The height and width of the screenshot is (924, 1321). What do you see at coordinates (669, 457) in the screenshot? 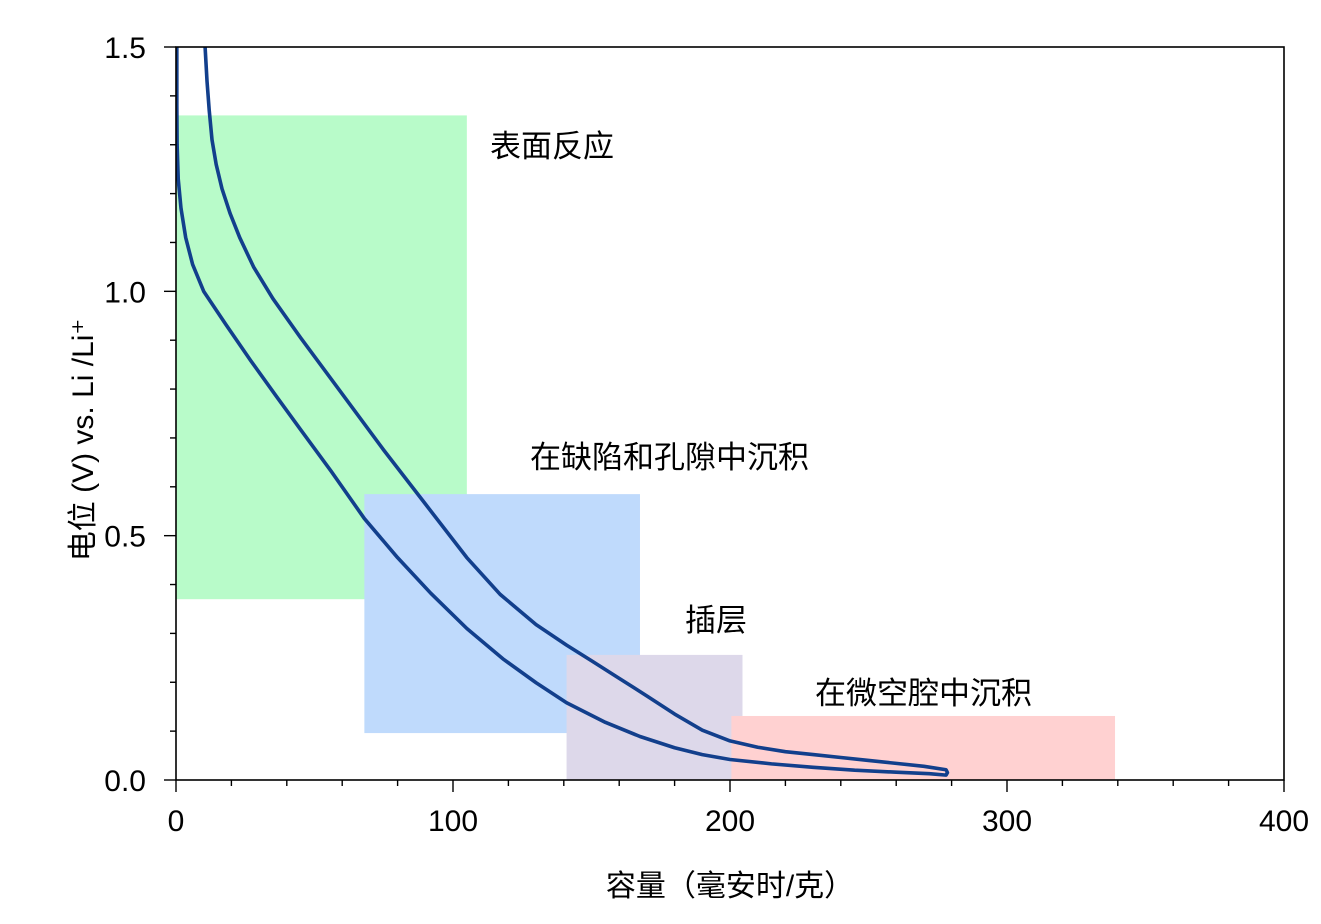
I see `region-label: 在缺陷和孔隙中沉积` at bounding box center [669, 457].